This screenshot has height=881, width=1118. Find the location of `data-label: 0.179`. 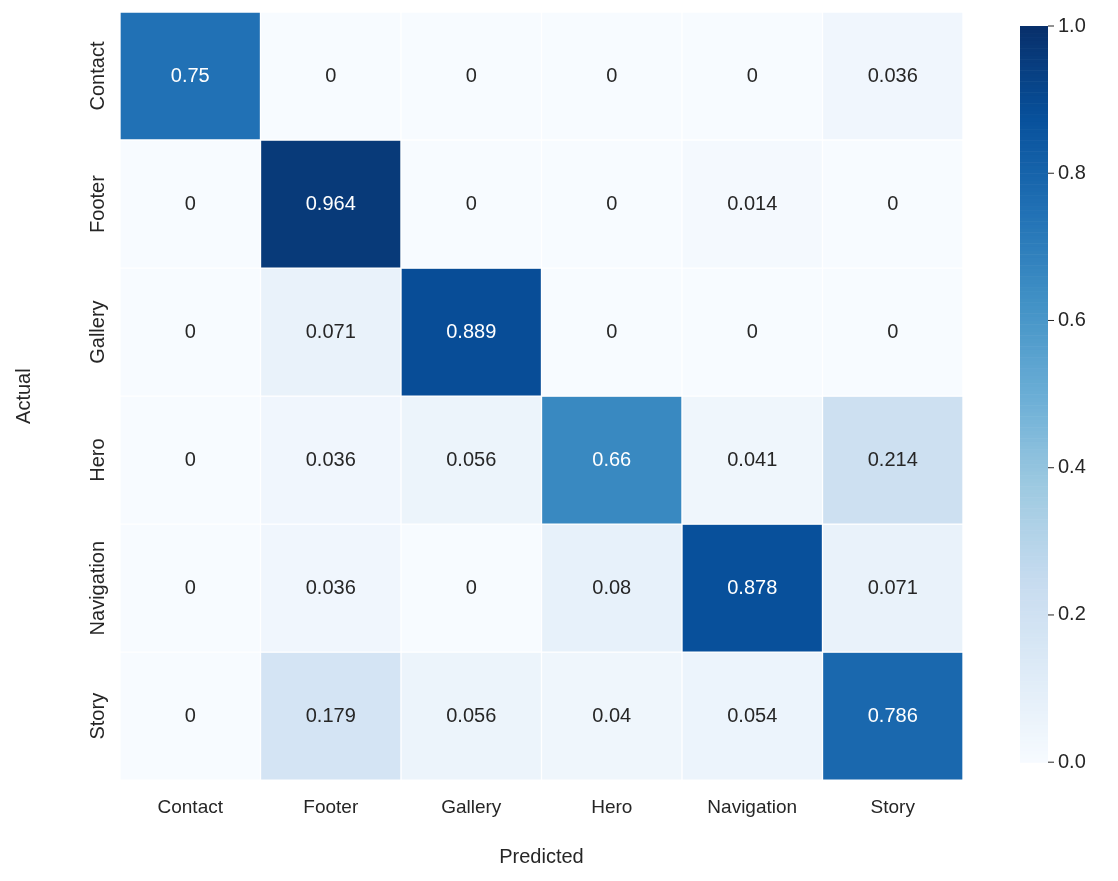

data-label: 0.179 is located at coordinates (330, 714).